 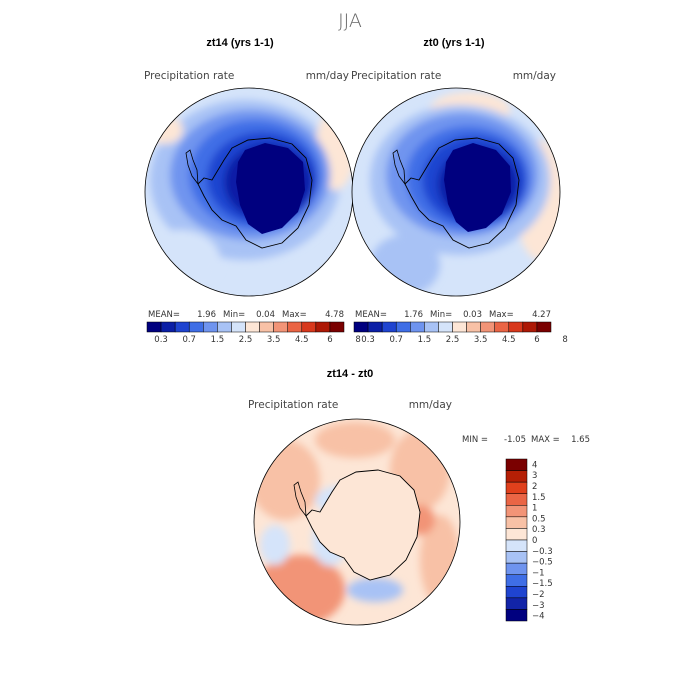 What do you see at coordinates (534, 476) in the screenshot?
I see `colorbar-tick-label: 3` at bounding box center [534, 476].